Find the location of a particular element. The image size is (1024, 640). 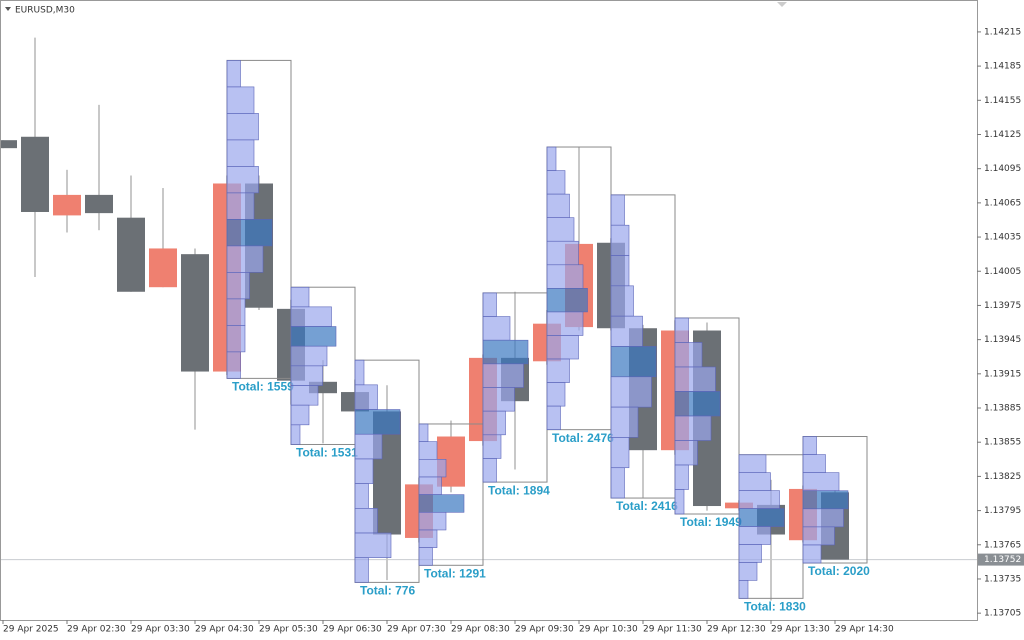

x-tick-label: 29 Apr 06:30 is located at coordinates (352, 630).